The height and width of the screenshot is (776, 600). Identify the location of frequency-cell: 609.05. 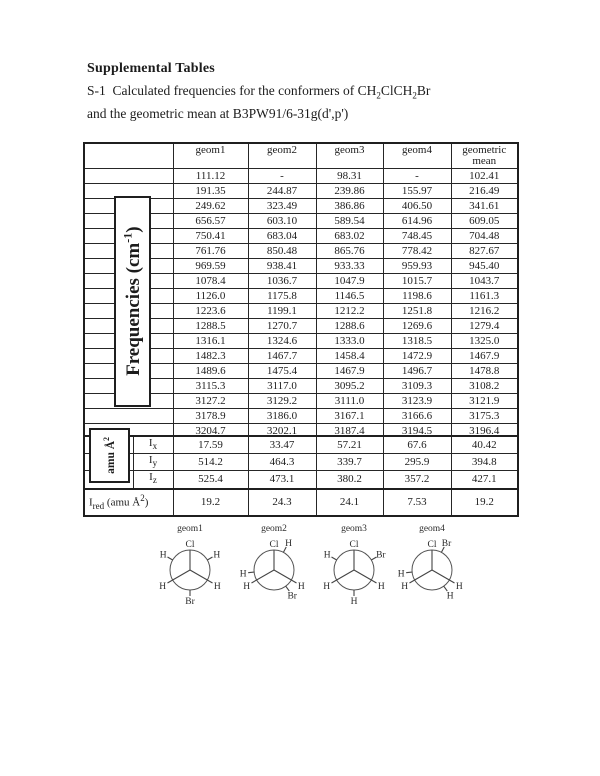
(484, 221).